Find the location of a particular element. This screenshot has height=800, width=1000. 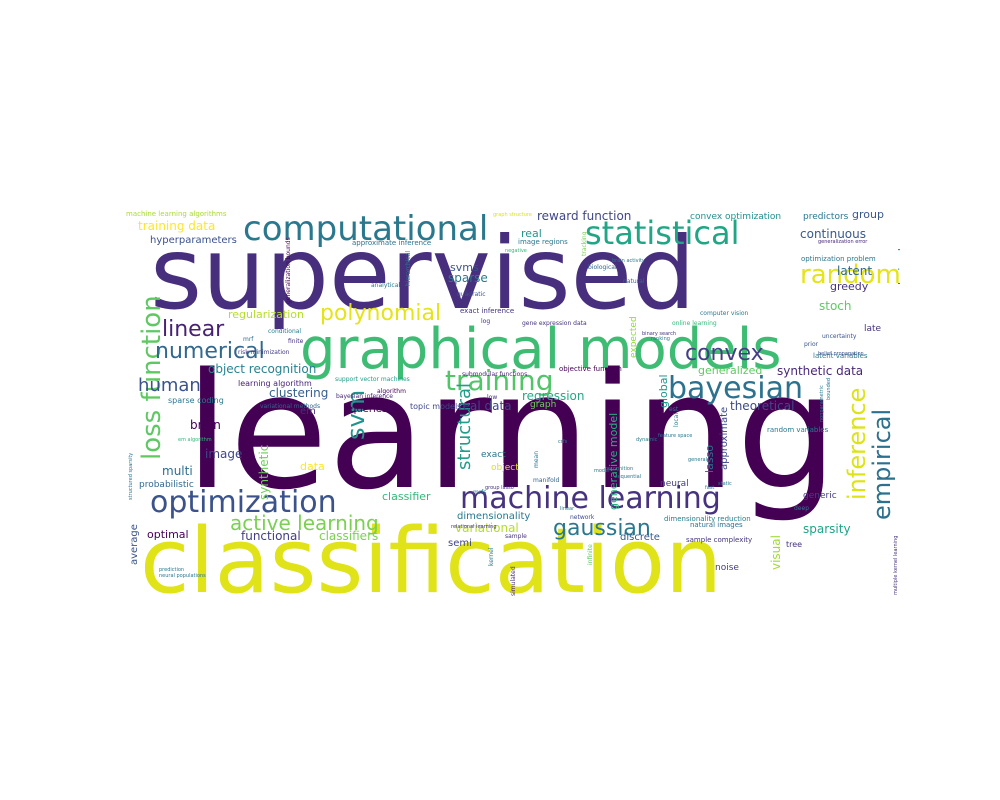

word-bayesian-inference: bayesian inference is located at coordinates (364, 396).